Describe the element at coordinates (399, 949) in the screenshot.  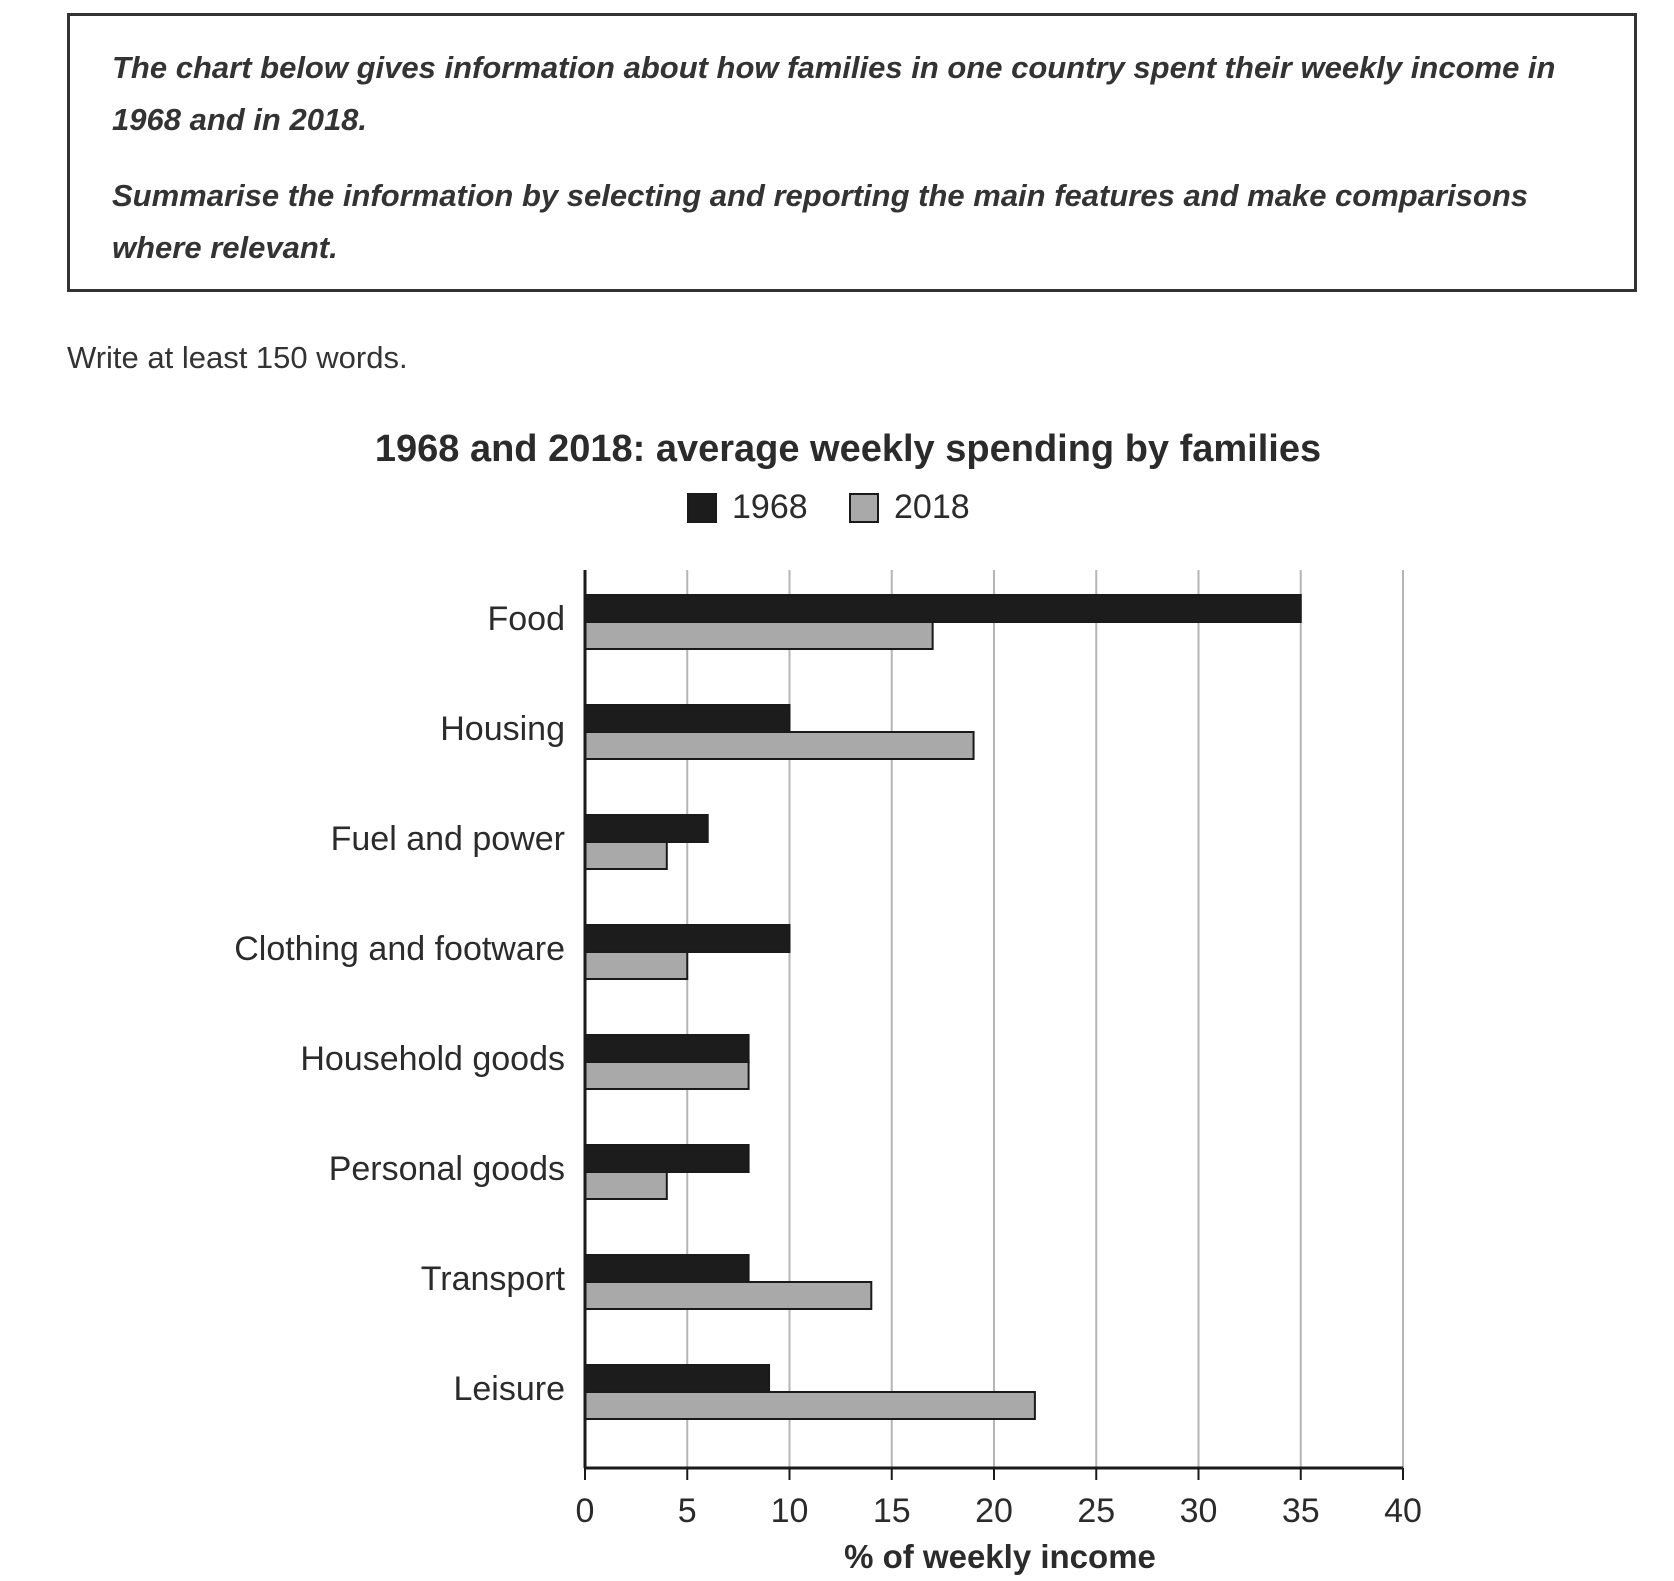
I see `category-label: Clothing and footware` at that location.